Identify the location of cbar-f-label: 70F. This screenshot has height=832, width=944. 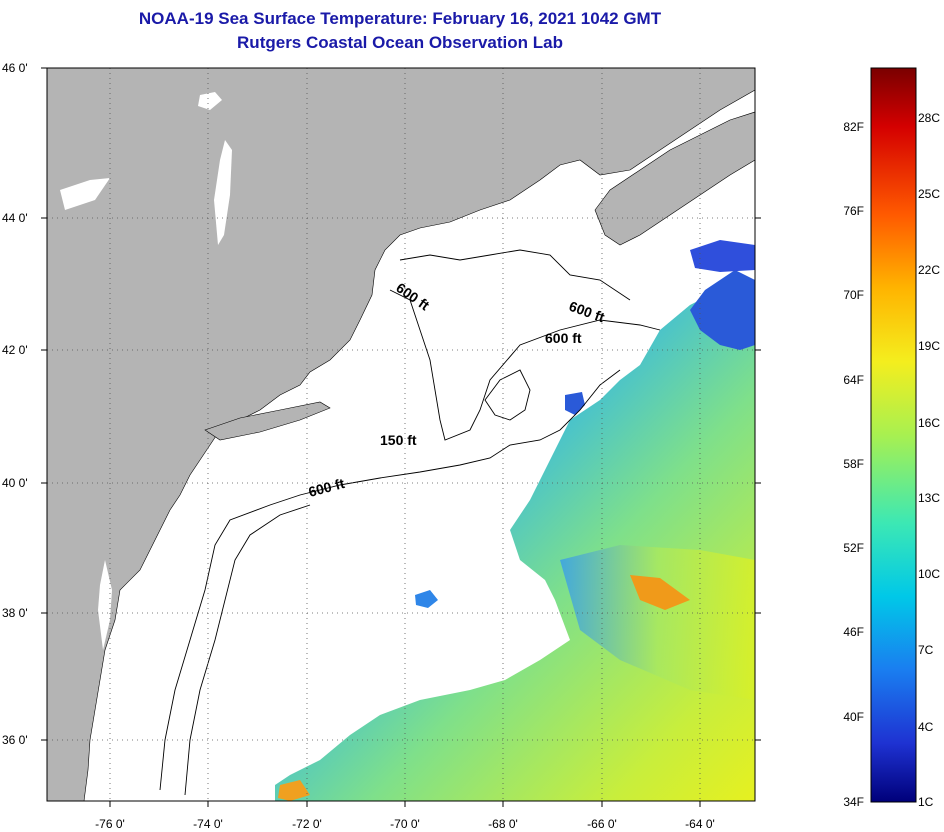
(853, 295).